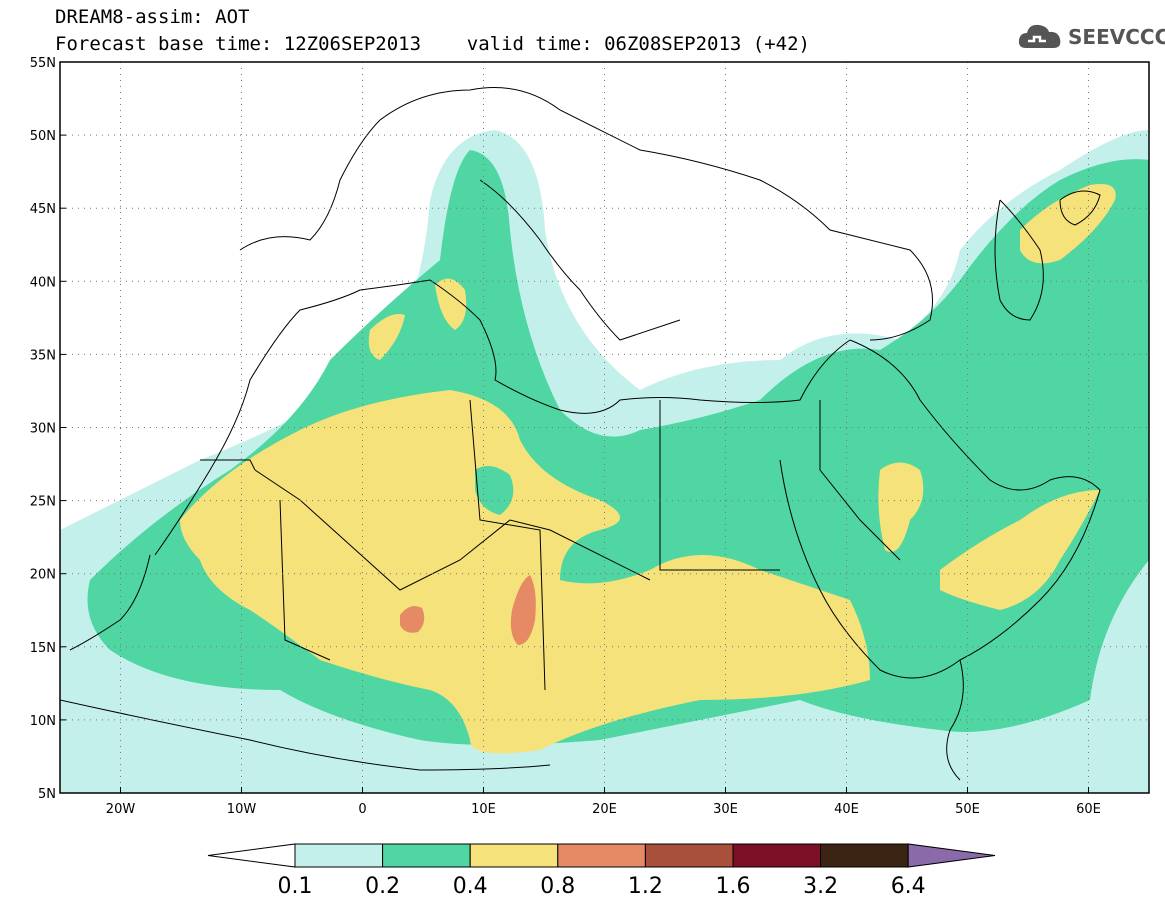 Image resolution: width=1165 pixels, height=905 pixels. What do you see at coordinates (604, 736) in the screenshot?
I see `aot-level-0.1-south` at bounding box center [604, 736].